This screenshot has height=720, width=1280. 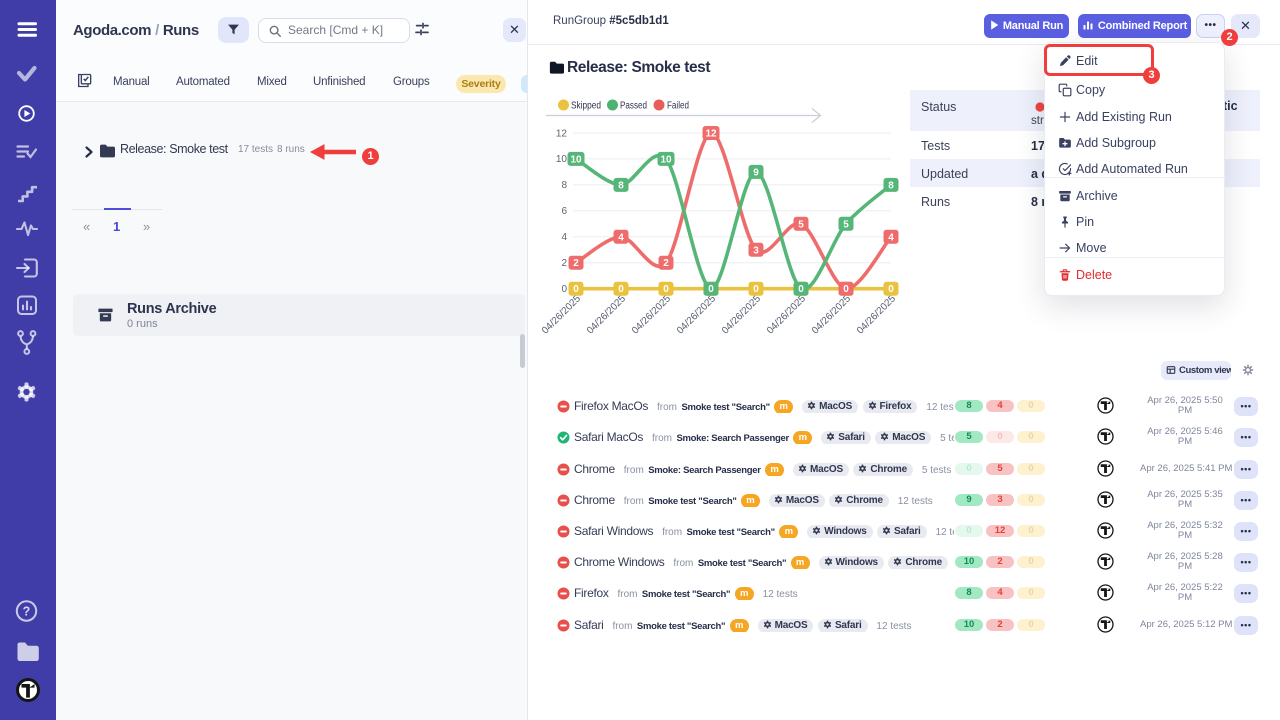 I want to click on svg-text: Passed, so click(x=633, y=106).